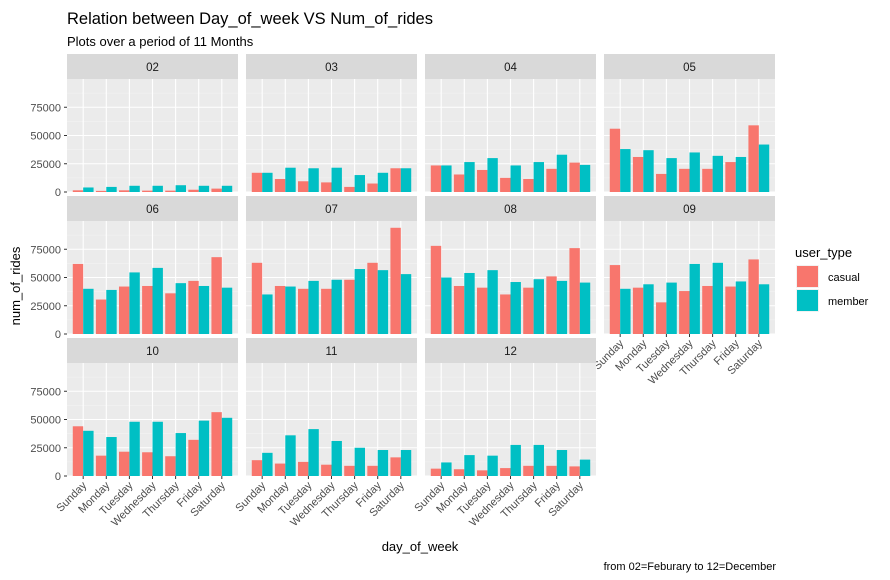 Image resolution: width=890 pixels, height=580 pixels. I want to click on bar-casual-10-tuesday, so click(124, 463).